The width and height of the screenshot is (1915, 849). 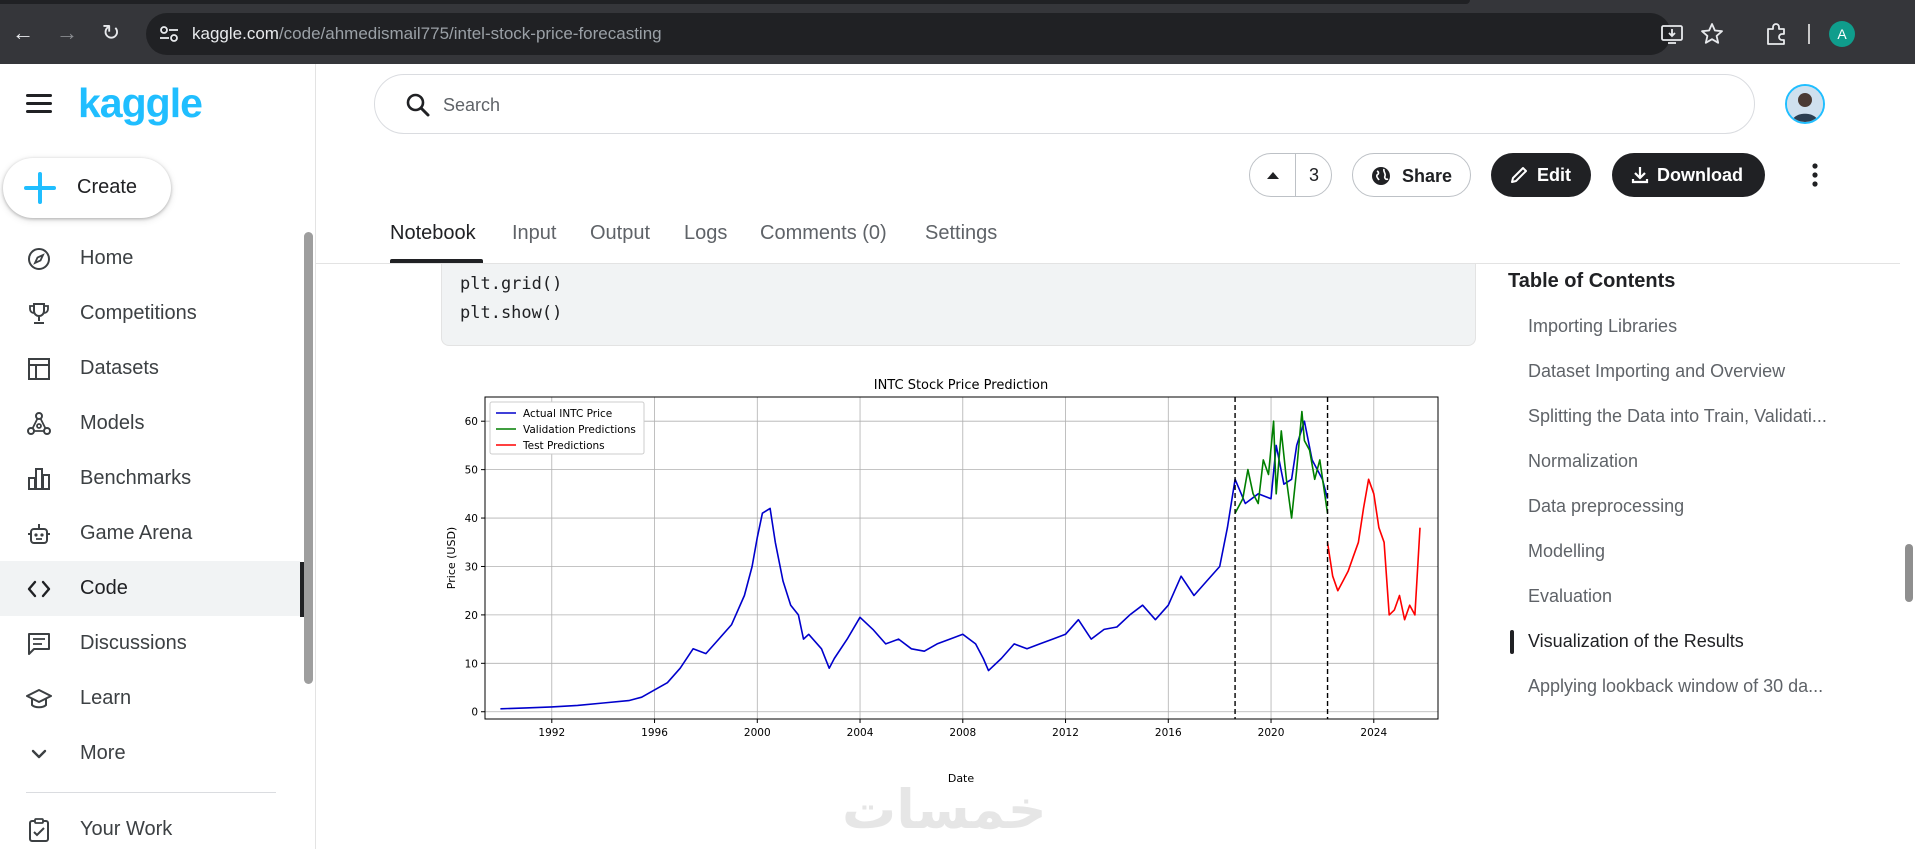 What do you see at coordinates (1411, 175) in the screenshot?
I see `share-button: Share` at bounding box center [1411, 175].